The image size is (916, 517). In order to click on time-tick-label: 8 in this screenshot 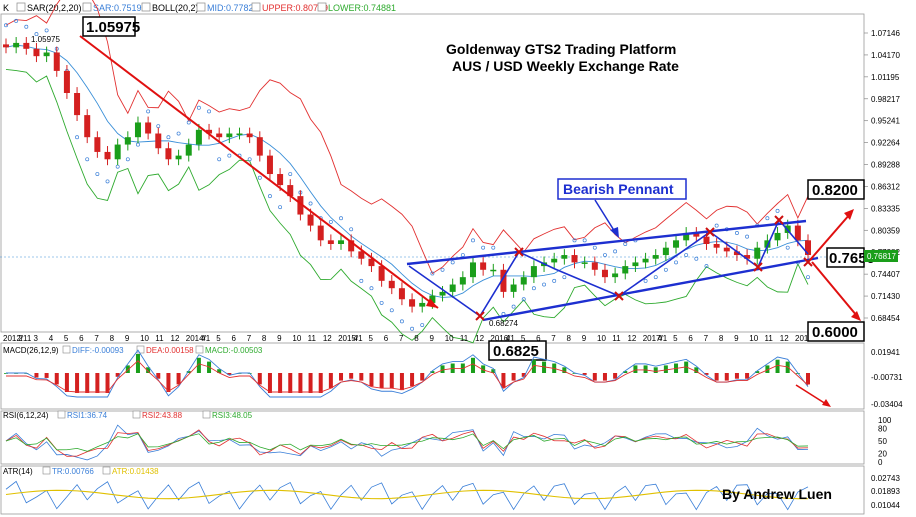, I will do `click(721, 338)`.